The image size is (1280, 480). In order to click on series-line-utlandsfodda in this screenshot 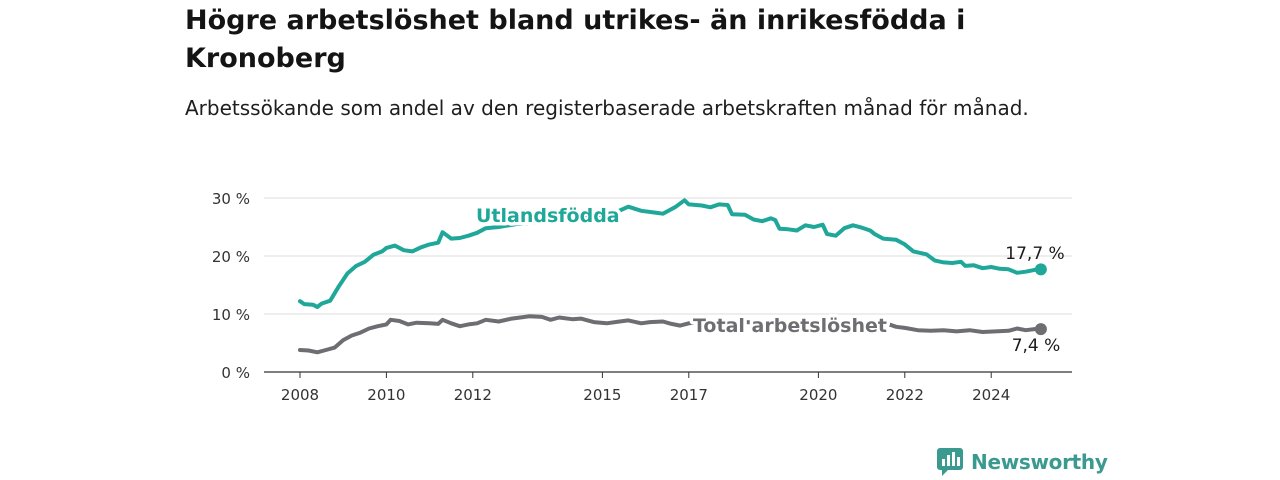, I will do `click(670, 253)`.